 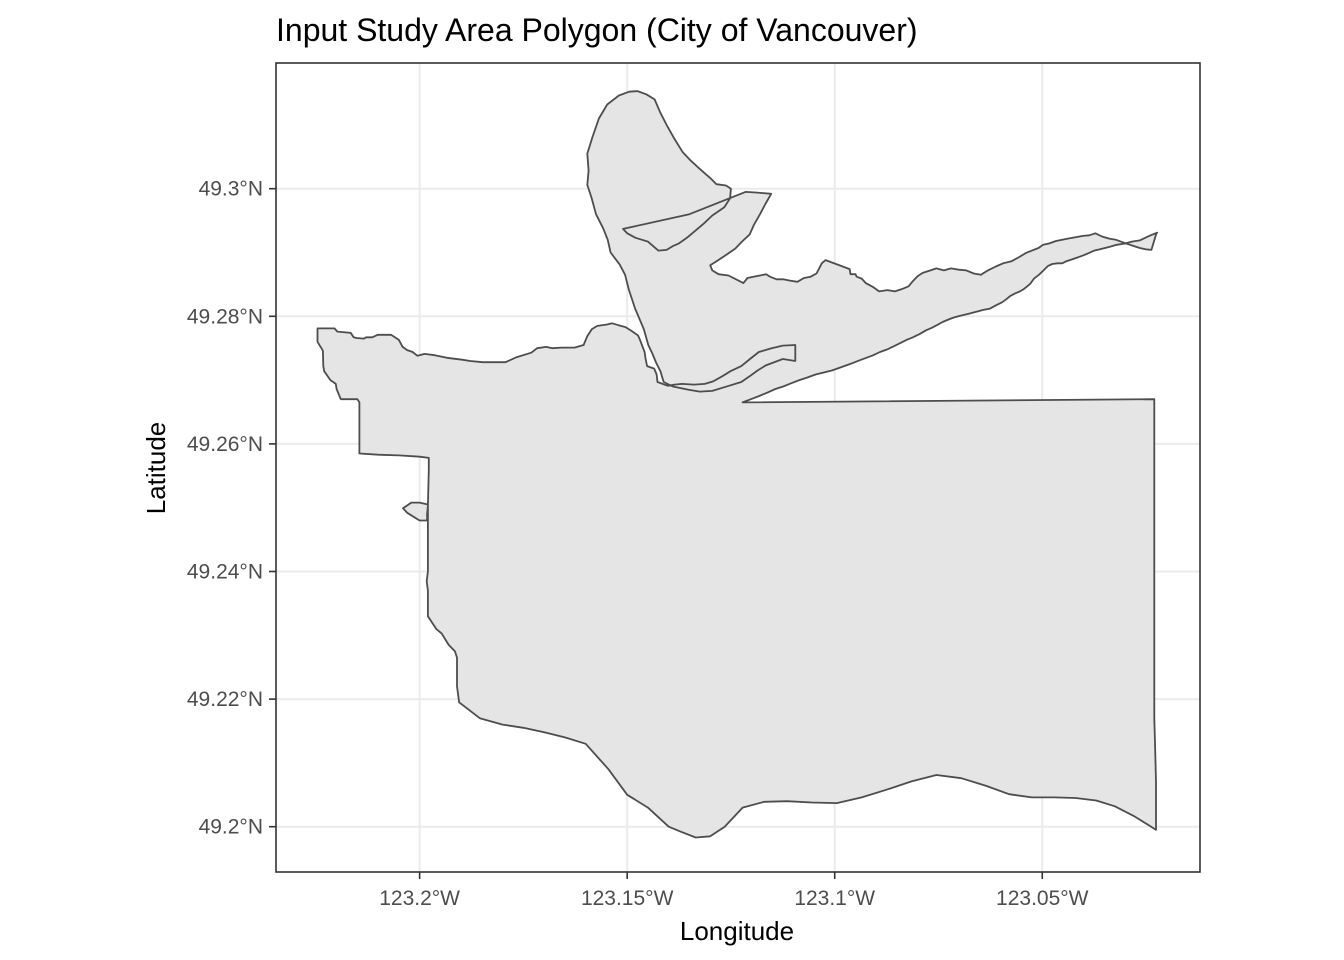 I want to click on y-tick-label: 49.3°N, so click(x=231, y=189).